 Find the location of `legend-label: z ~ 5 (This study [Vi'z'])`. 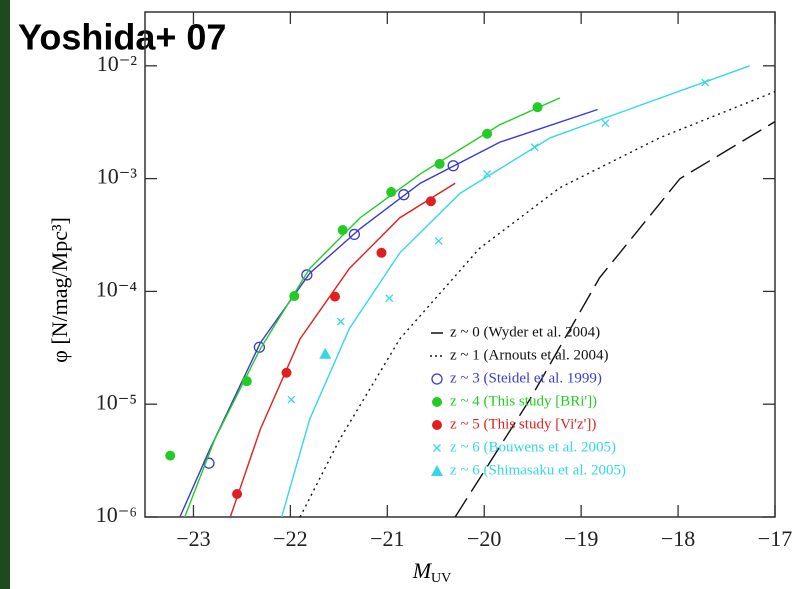

legend-label: z ~ 5 (This study [Vi'z']) is located at coordinates (523, 424).